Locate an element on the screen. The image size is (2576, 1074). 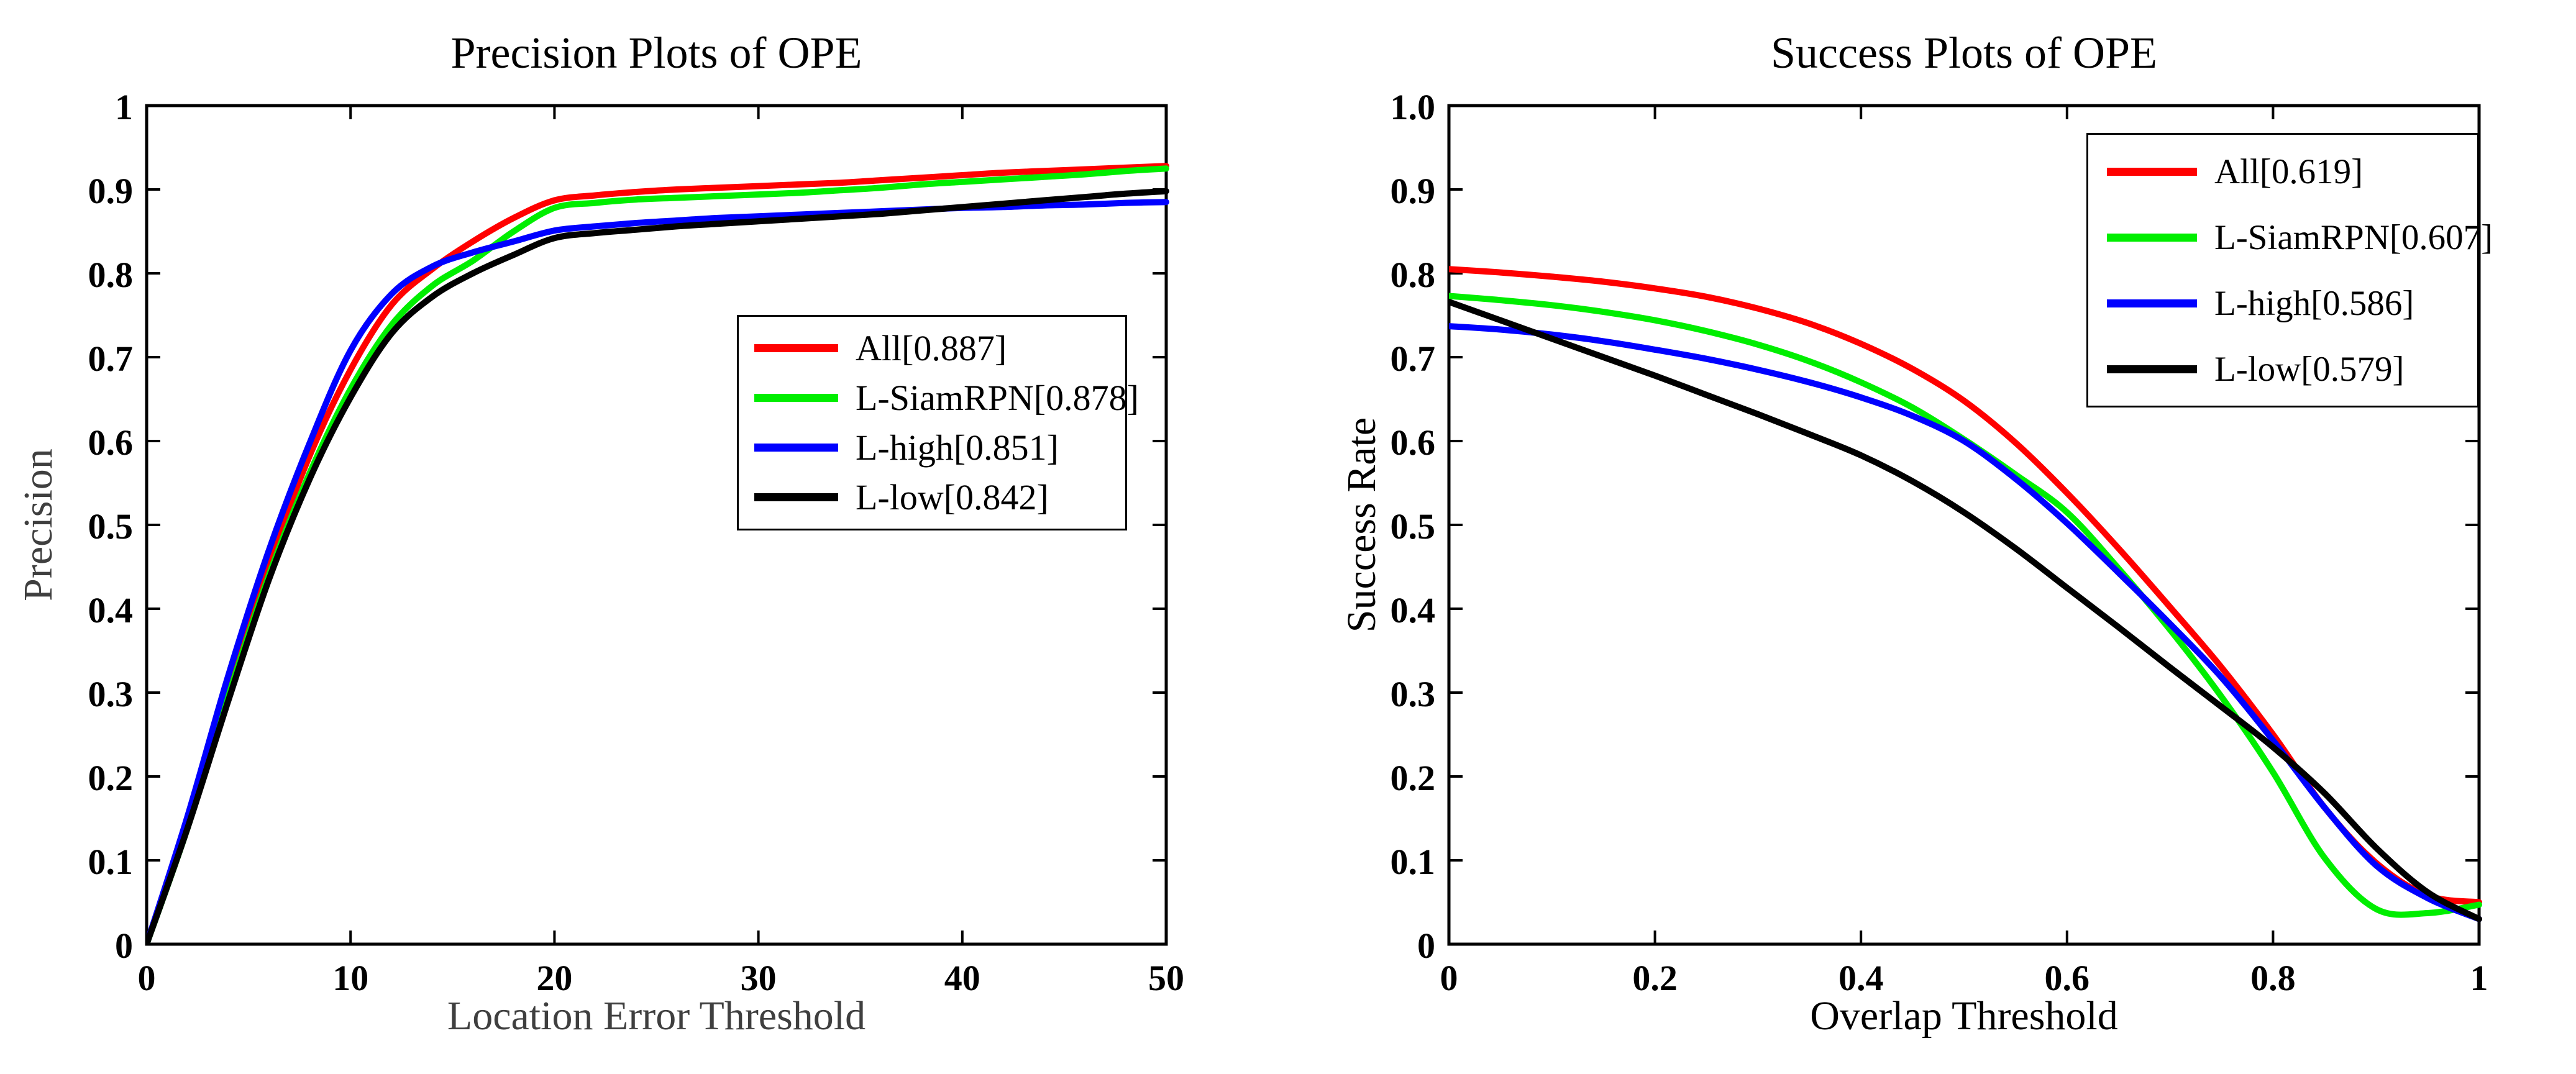
page-title: Success Plots of OPE is located at coordinates (1964, 53).